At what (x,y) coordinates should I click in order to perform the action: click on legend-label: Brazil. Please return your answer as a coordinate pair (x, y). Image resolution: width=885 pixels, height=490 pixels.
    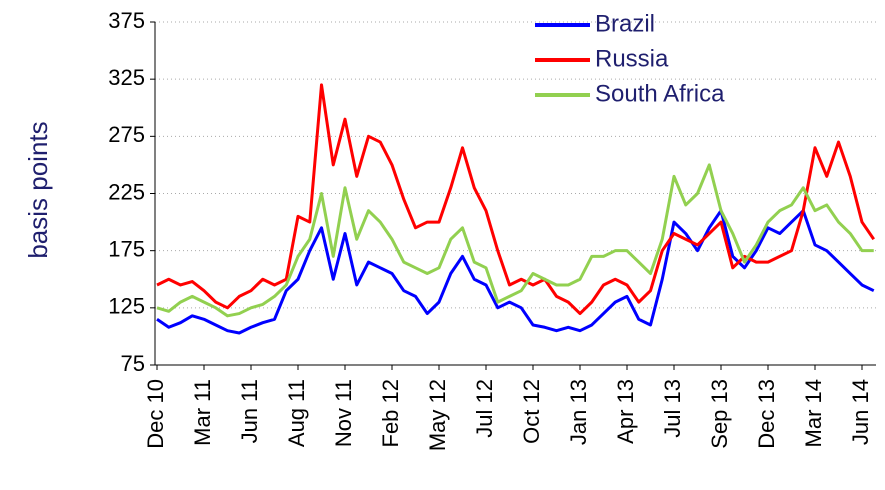
    Looking at the image, I should click on (625, 23).